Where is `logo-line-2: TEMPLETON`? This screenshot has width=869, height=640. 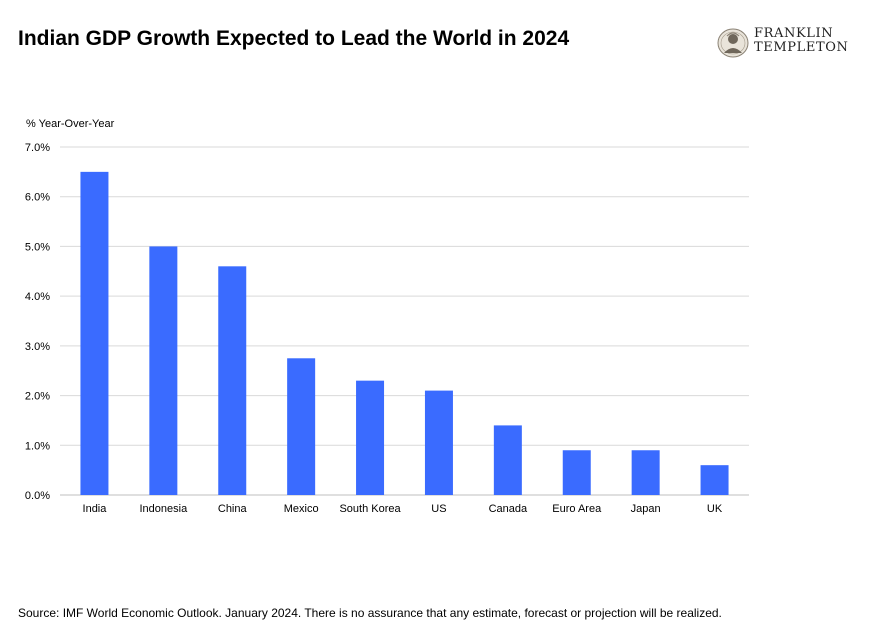 logo-line-2: TEMPLETON is located at coordinates (801, 47).